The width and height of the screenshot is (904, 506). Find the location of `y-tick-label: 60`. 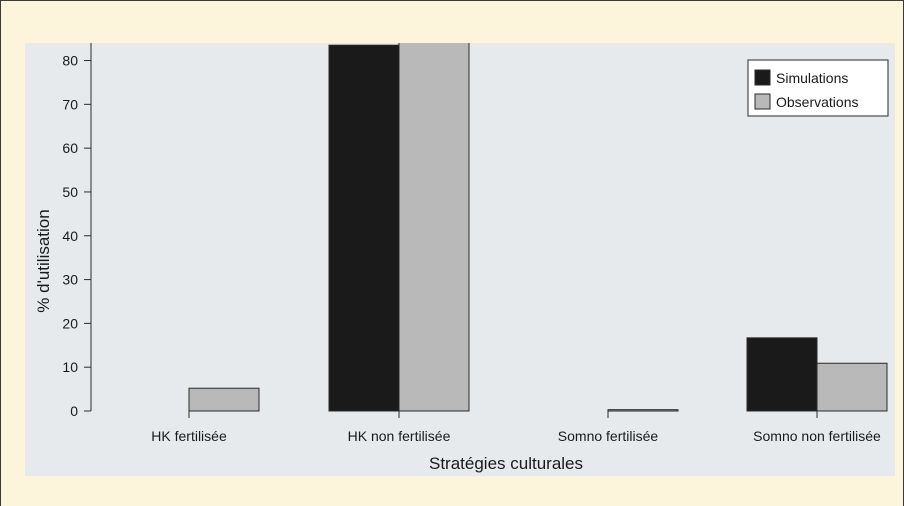

y-tick-label: 60 is located at coordinates (70, 148).